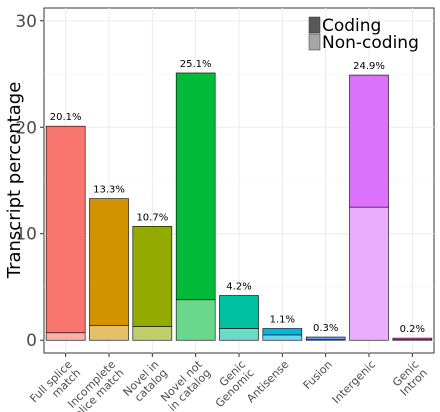 This screenshot has width=440, height=412. I want to click on x-tick-label: GenicIntron, so click(409, 378).